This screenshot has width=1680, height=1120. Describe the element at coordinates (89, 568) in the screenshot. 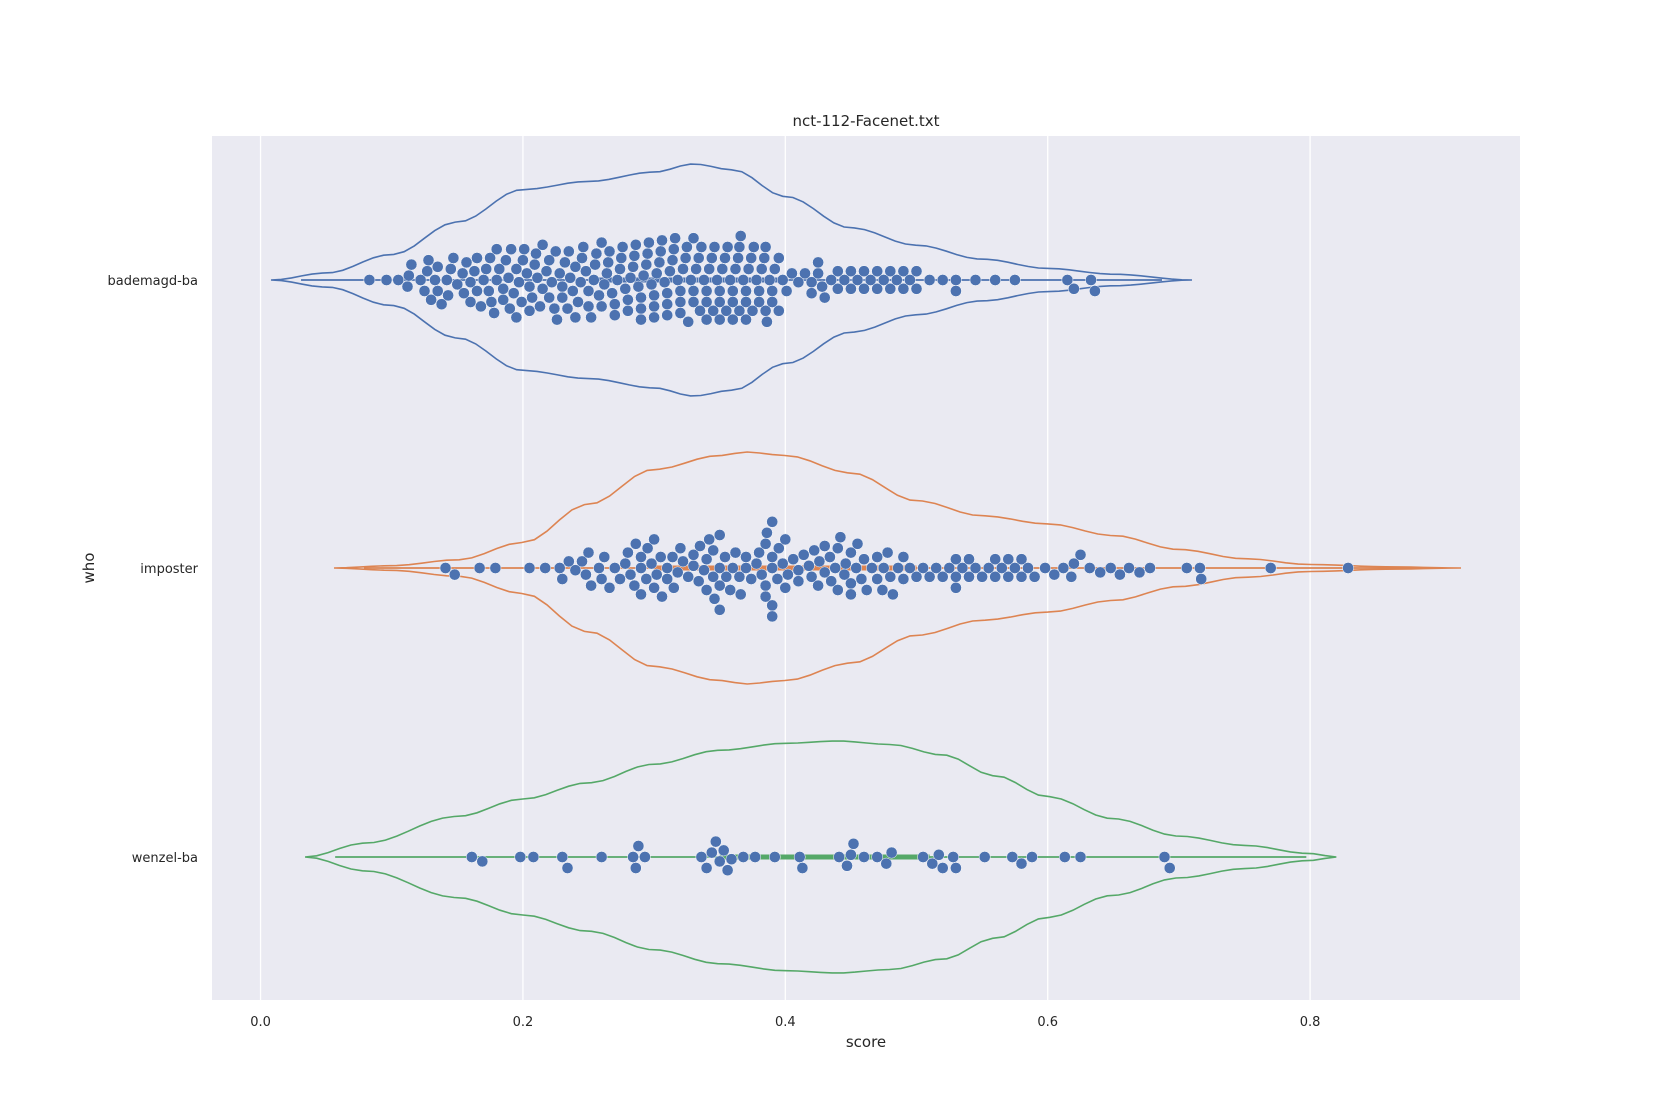

I see `y-axis-label: who` at that location.